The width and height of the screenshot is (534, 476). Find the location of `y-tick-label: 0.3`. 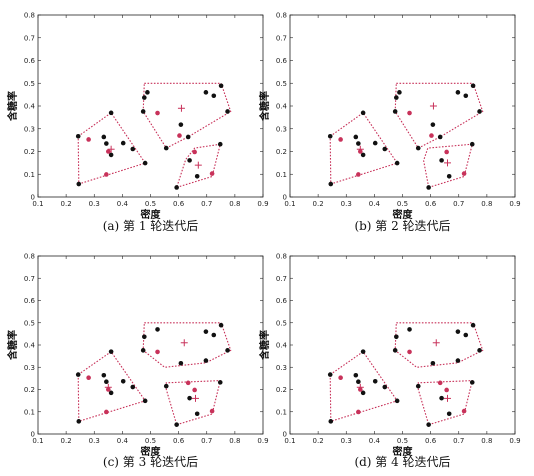

y-tick-label: 0.3 is located at coordinates (281, 368).